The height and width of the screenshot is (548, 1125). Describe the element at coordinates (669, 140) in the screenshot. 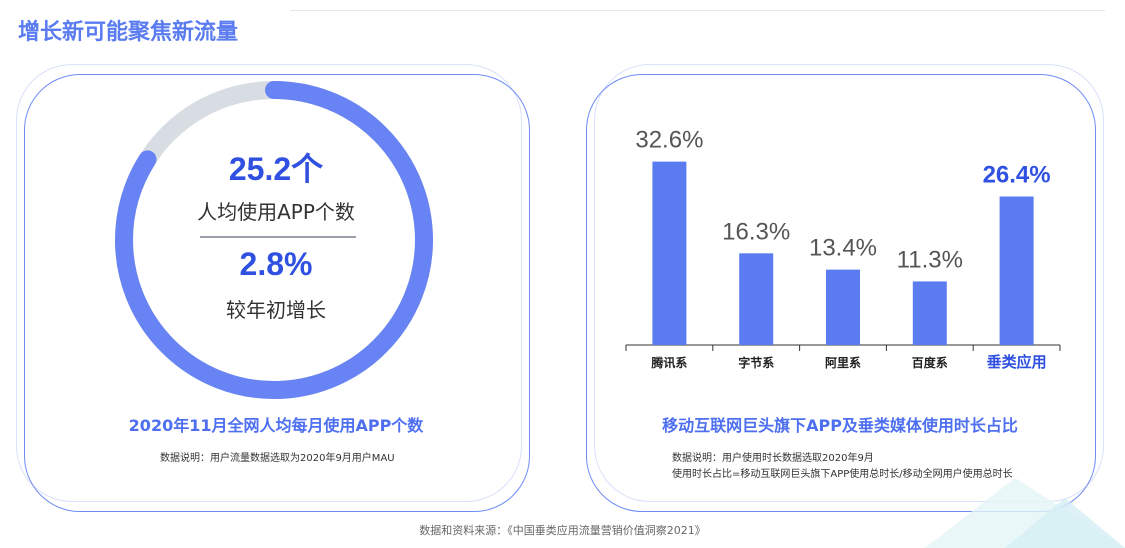

I see `bar-value-label-0: 32.6%` at that location.